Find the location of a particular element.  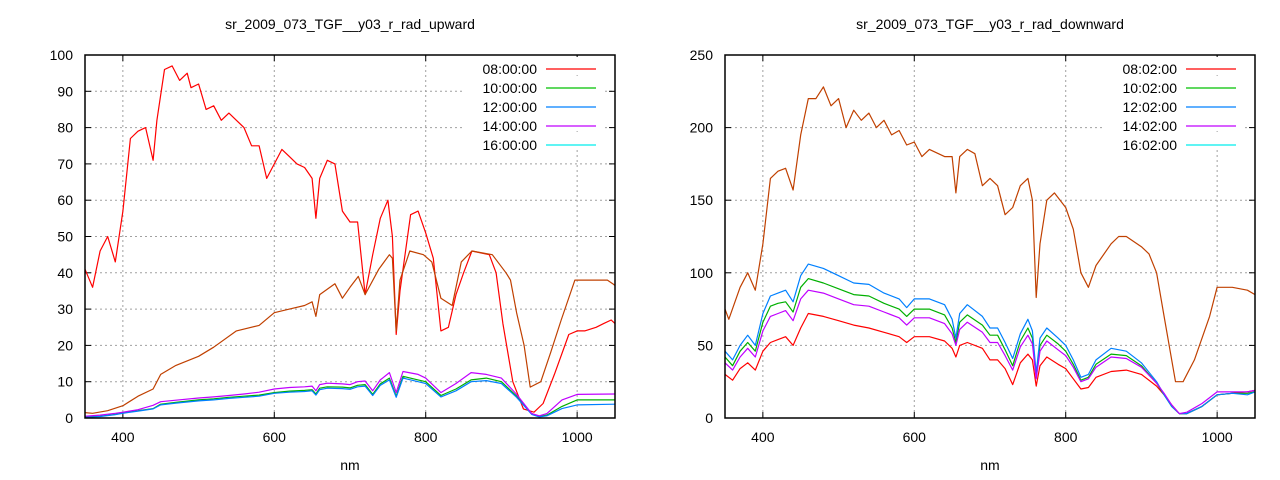

legend-label: 12:02:00 is located at coordinates (1150, 107).